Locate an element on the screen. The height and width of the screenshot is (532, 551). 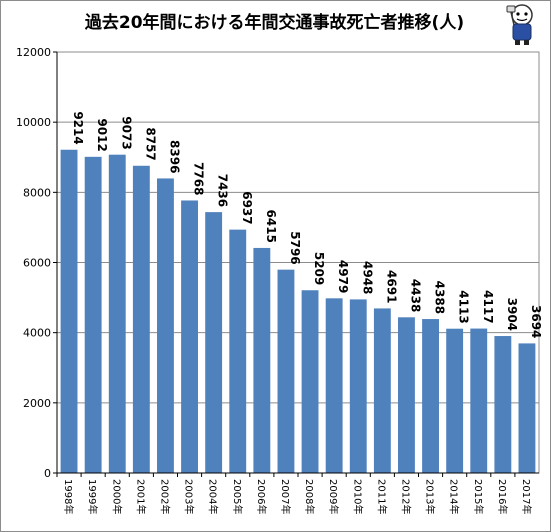
x-tick-label: 2015年 is located at coordinates (478, 496).